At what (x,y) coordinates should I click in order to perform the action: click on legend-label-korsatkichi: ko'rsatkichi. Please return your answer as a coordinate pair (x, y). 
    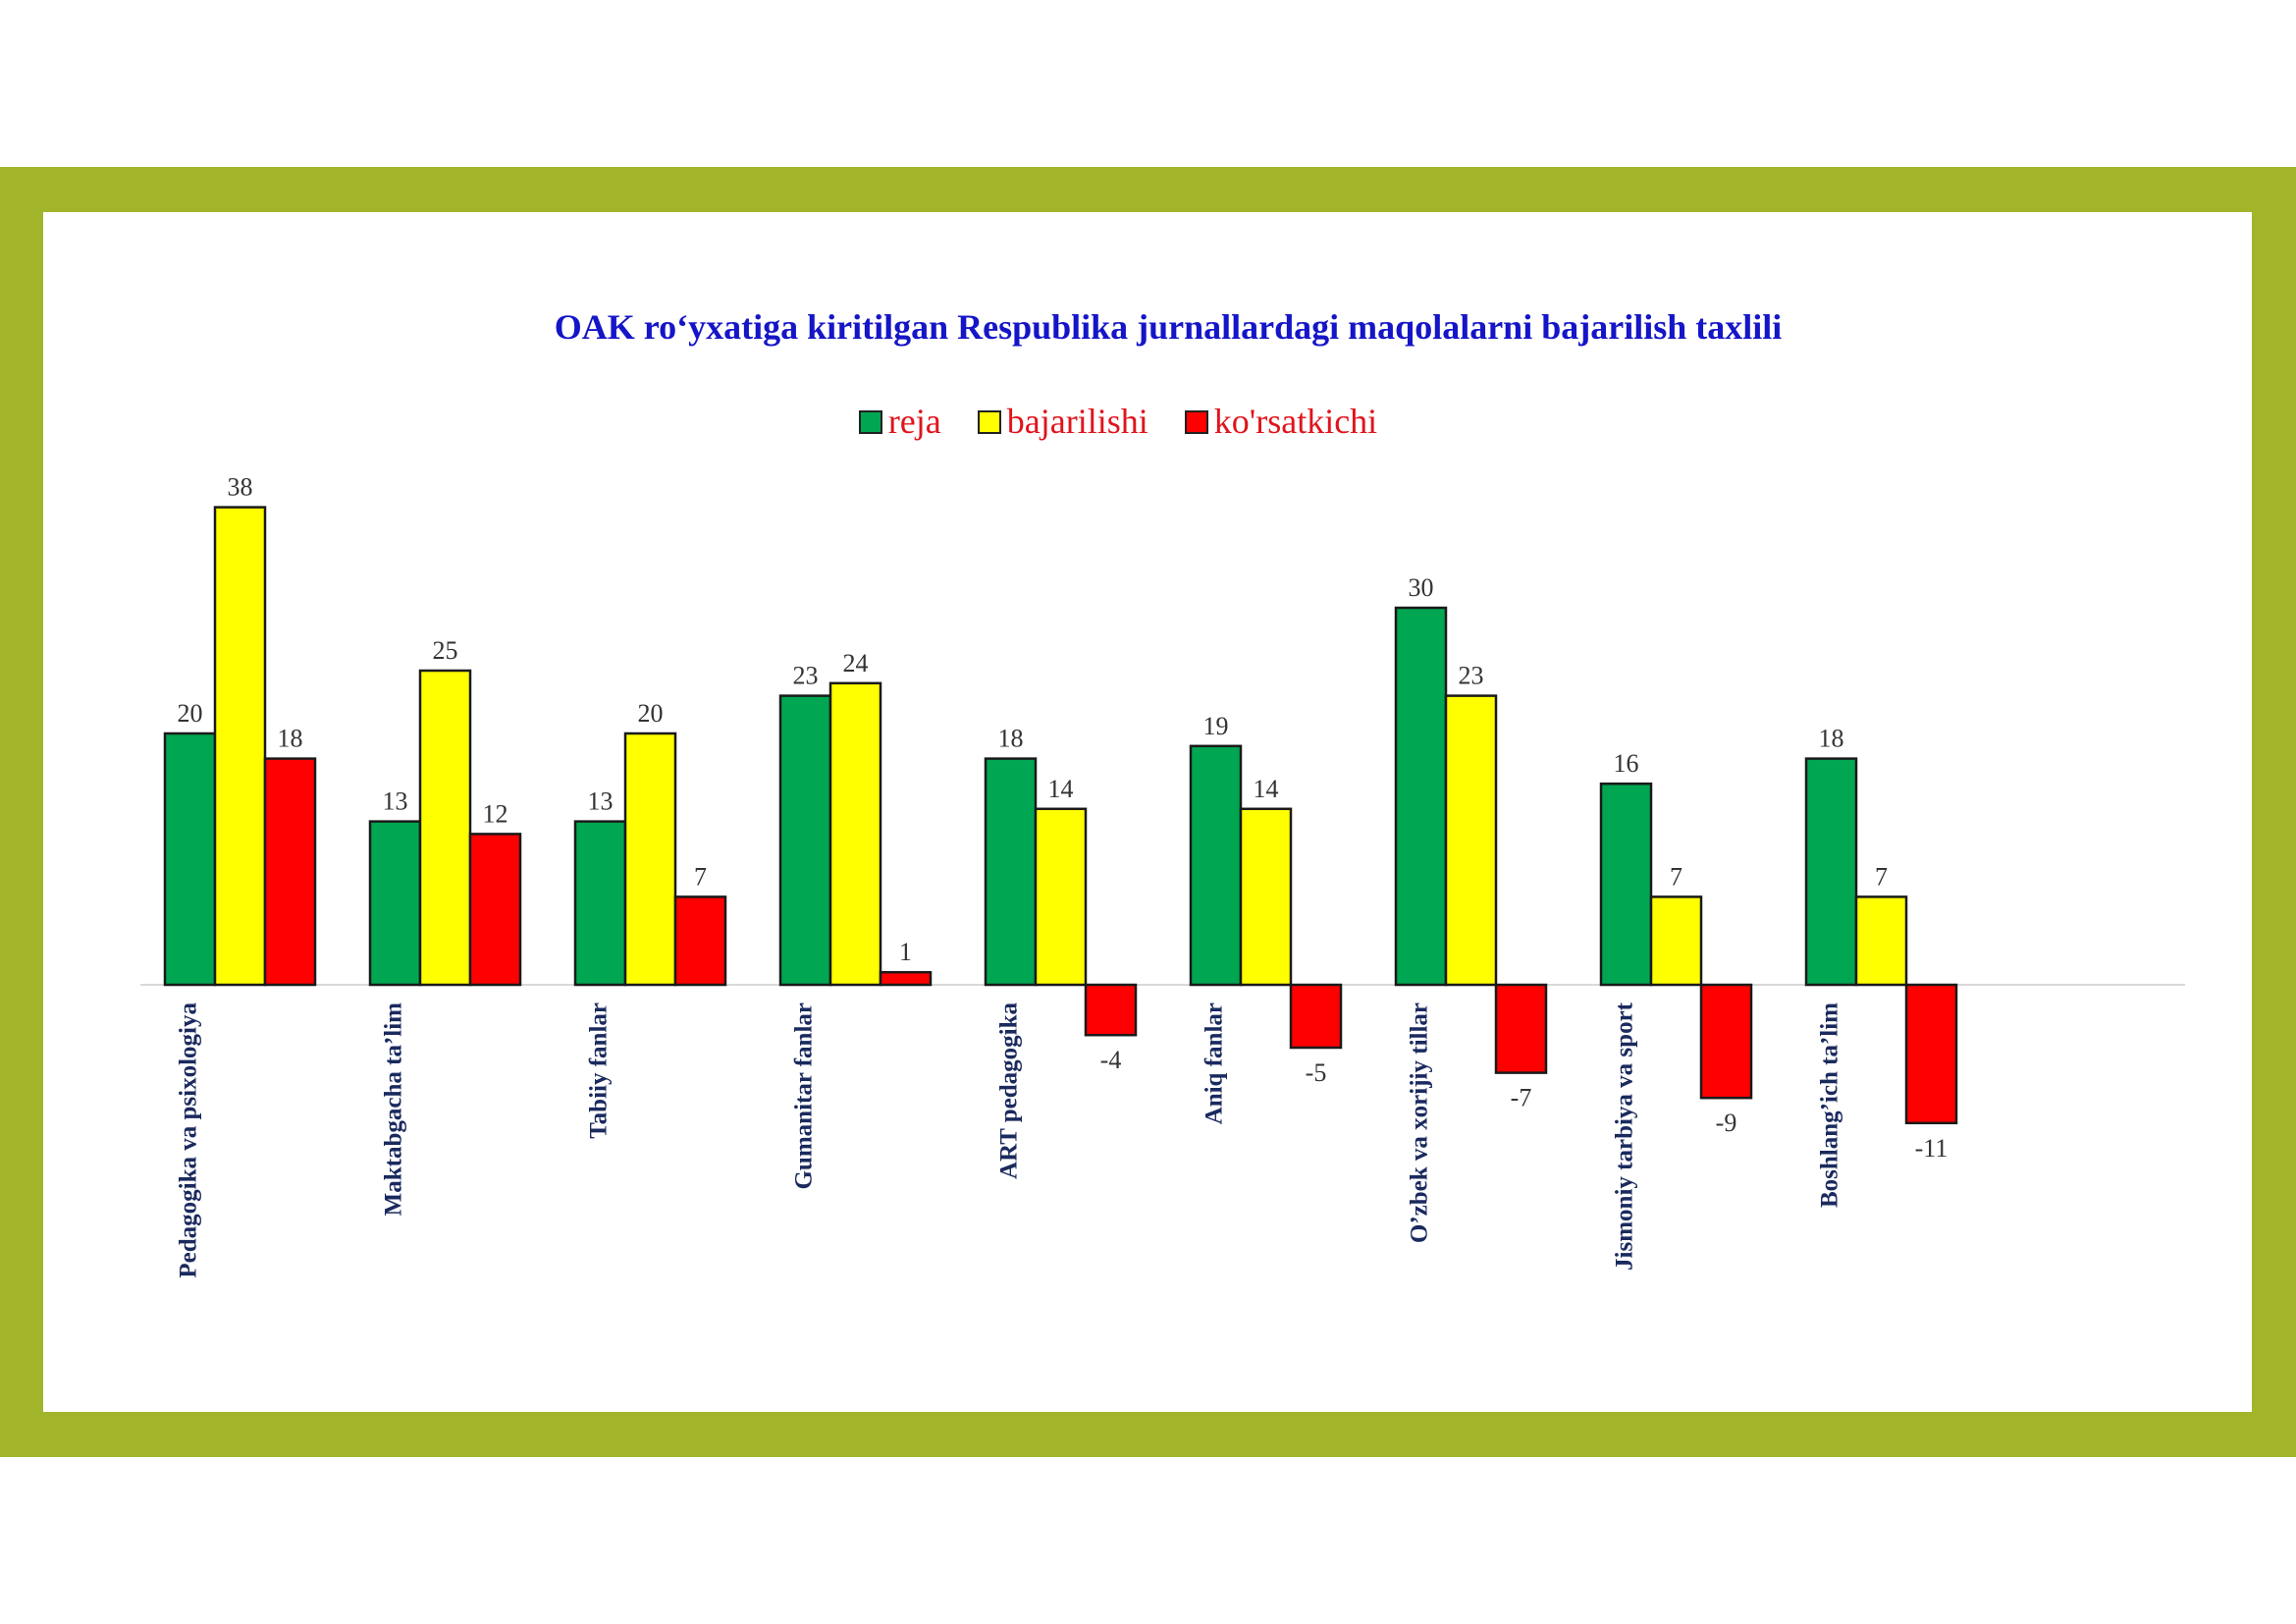
    Looking at the image, I should click on (1296, 421).